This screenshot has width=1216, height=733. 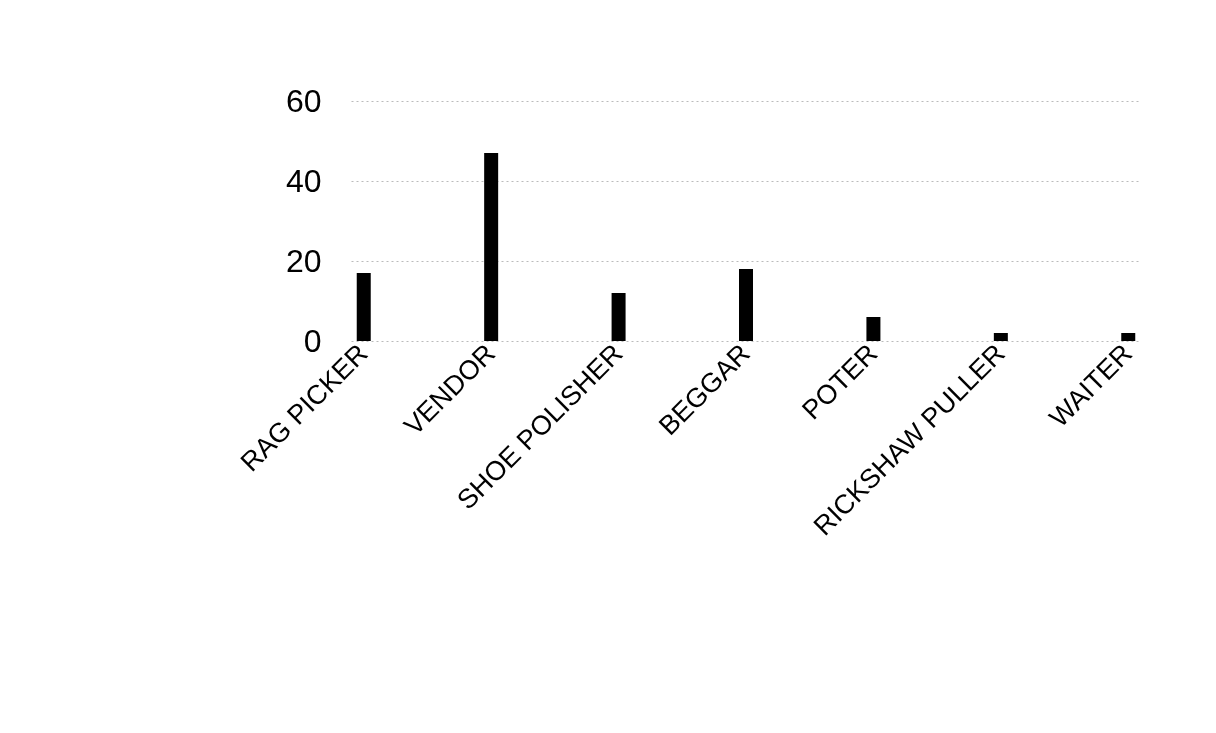 I want to click on y-tick-label: 60, so click(x=303, y=100).